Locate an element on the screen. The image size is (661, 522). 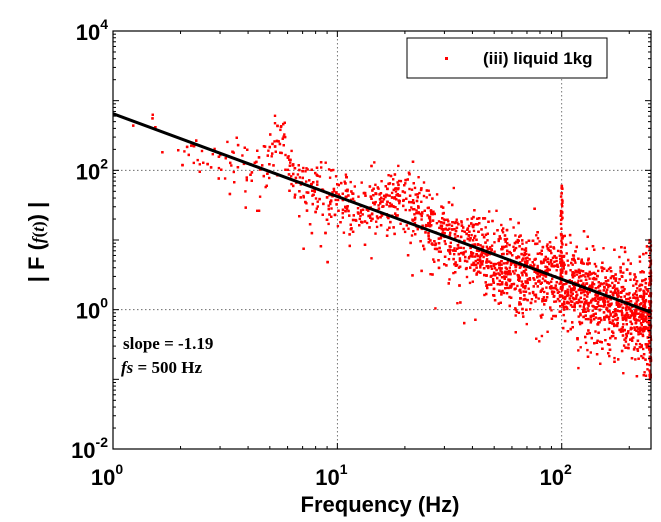
y-title-fn: f is located at coordinates (38, 239).